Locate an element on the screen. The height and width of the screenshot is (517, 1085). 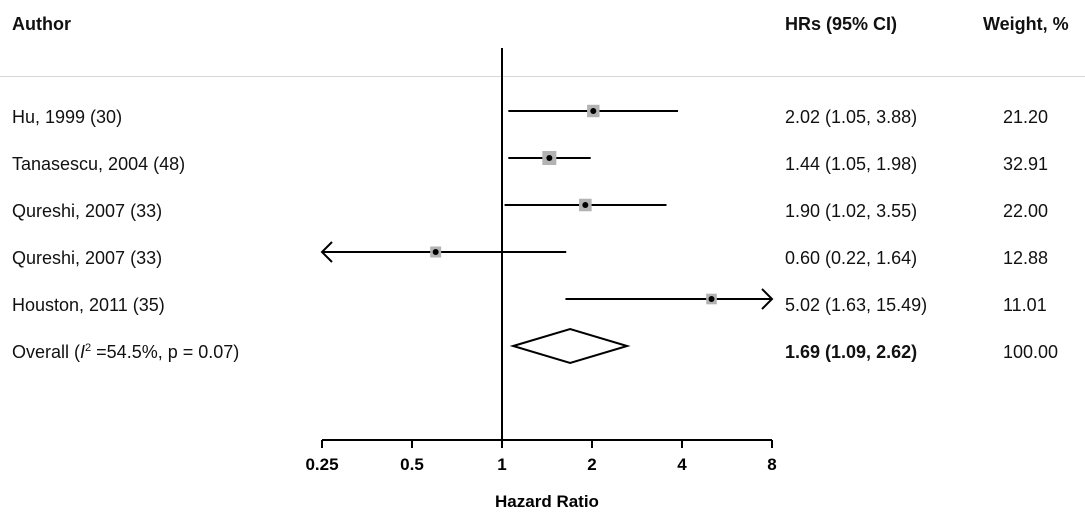
study-weight: 12.88 is located at coordinates (1026, 258).